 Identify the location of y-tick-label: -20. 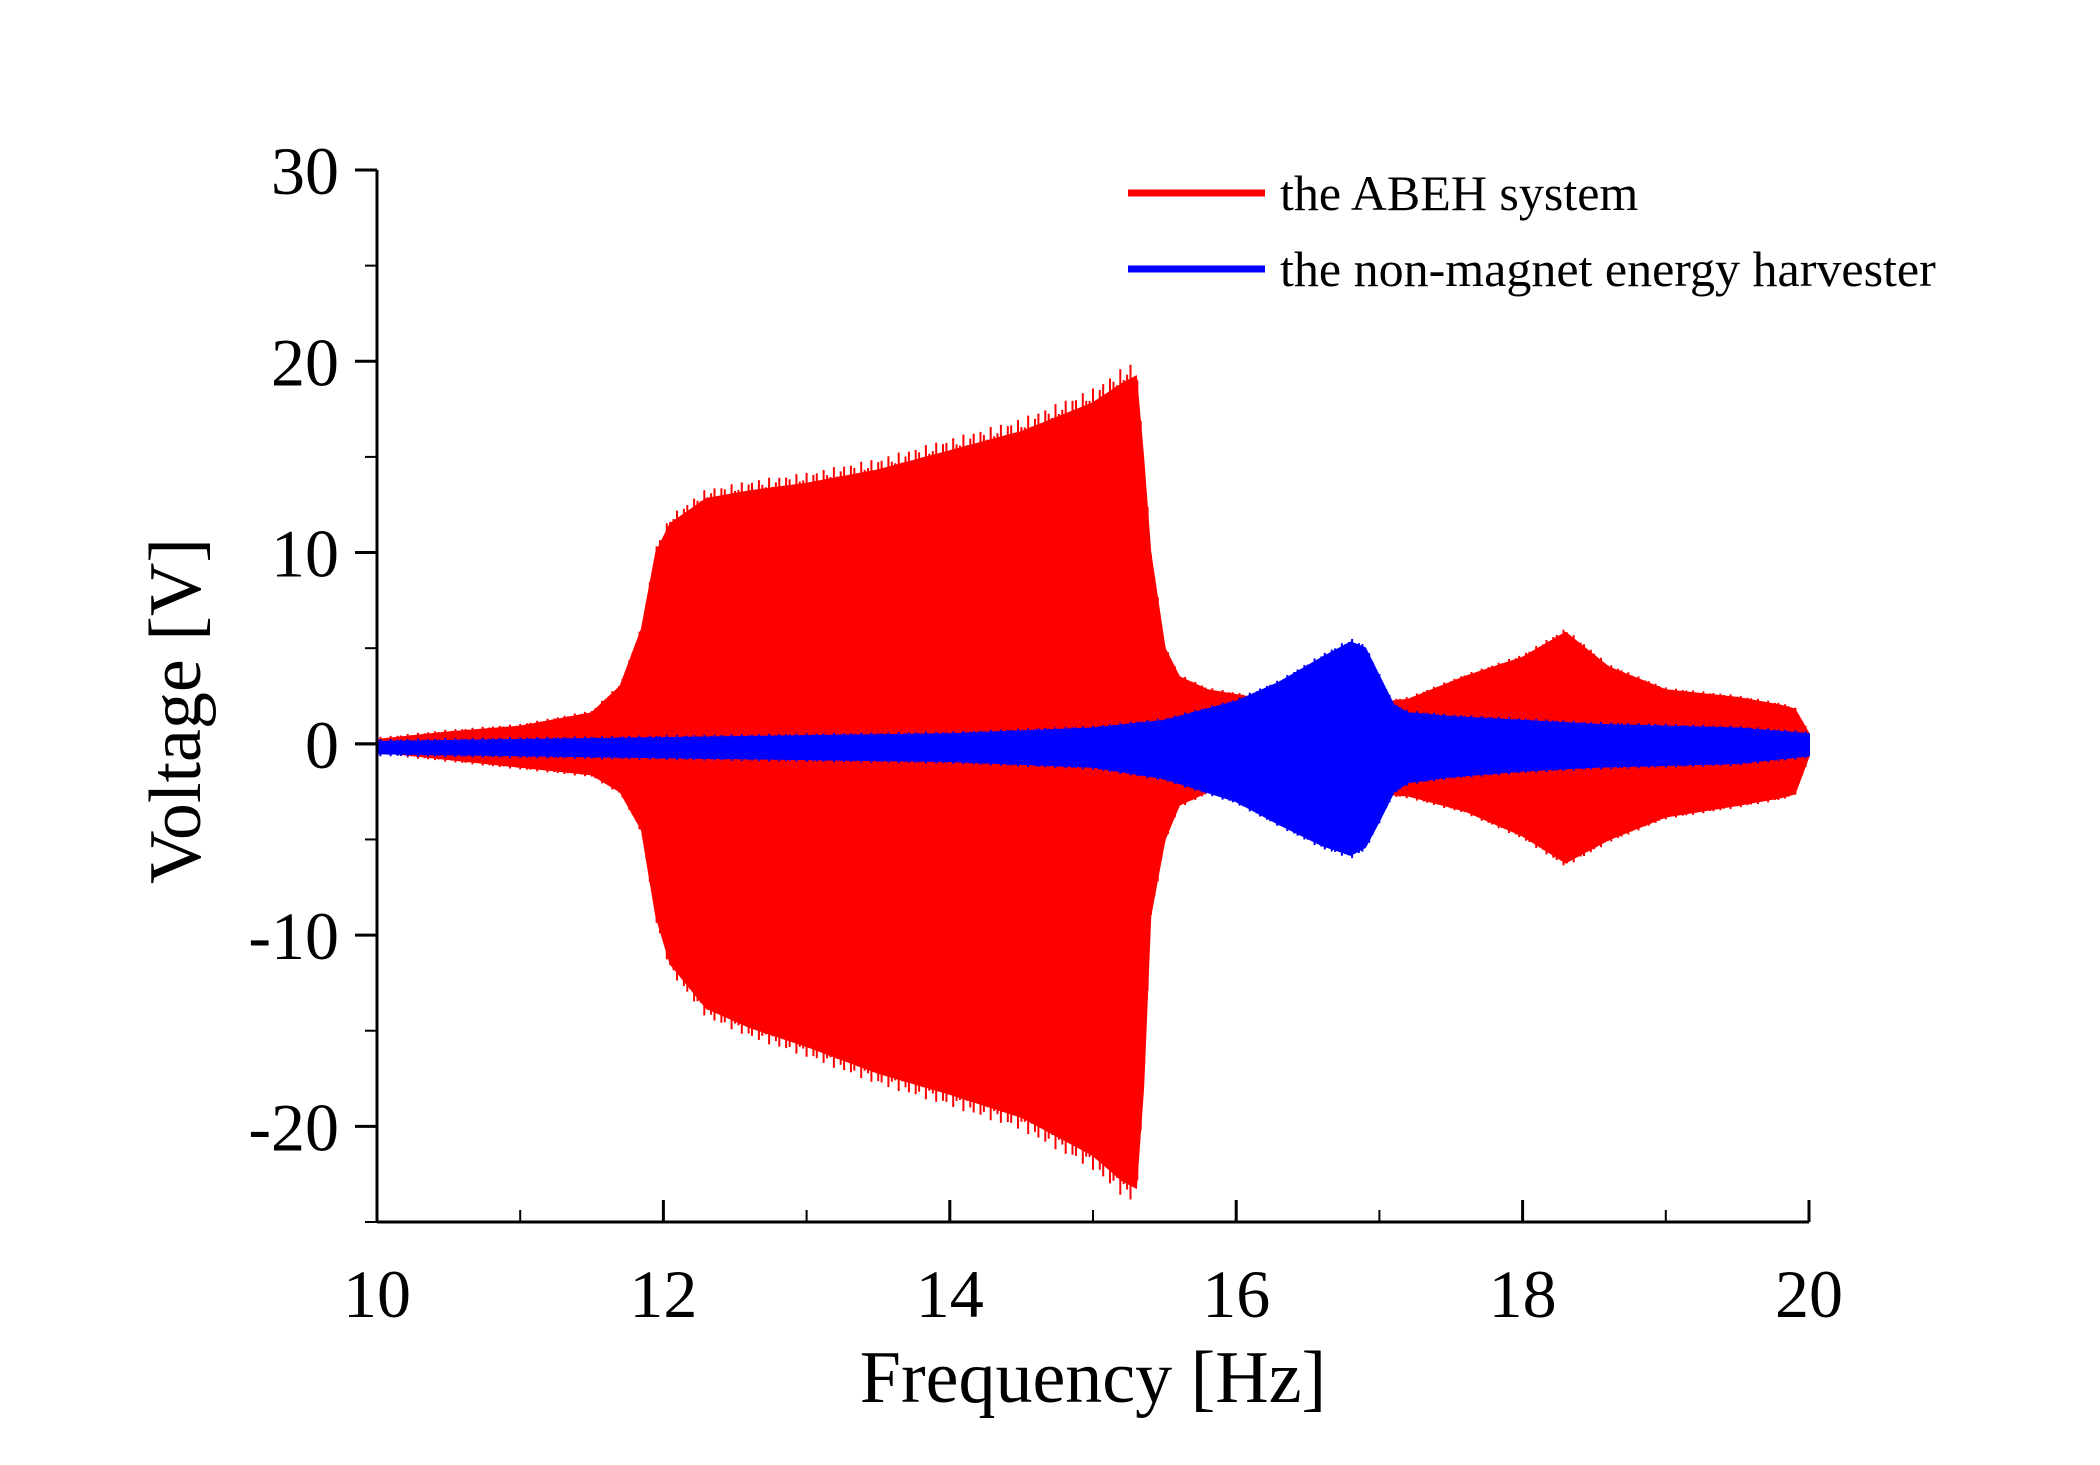
(293, 1127).